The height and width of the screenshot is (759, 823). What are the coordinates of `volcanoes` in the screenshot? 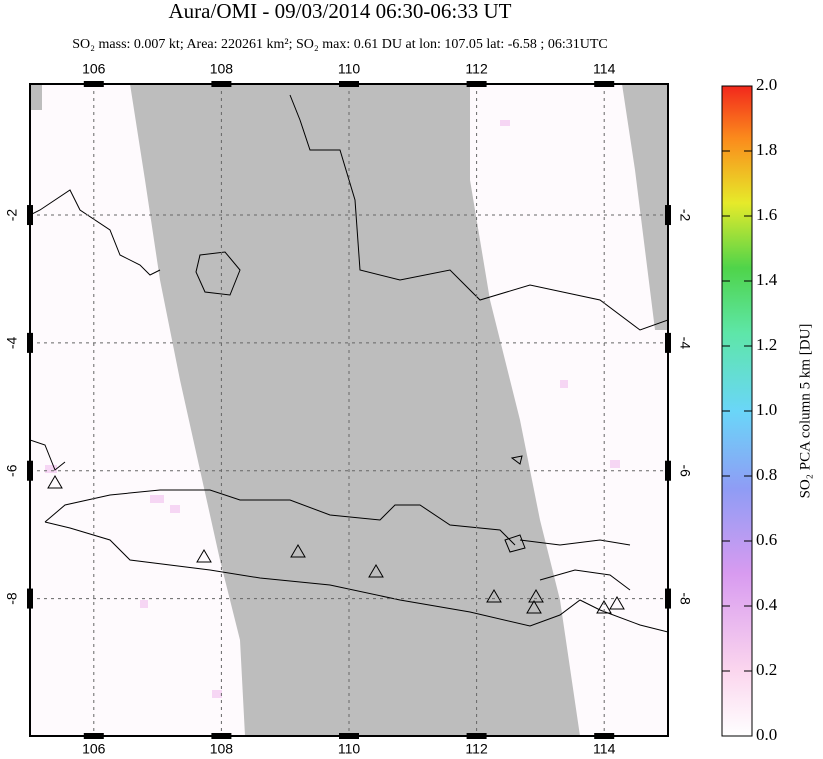 It's located at (336, 544).